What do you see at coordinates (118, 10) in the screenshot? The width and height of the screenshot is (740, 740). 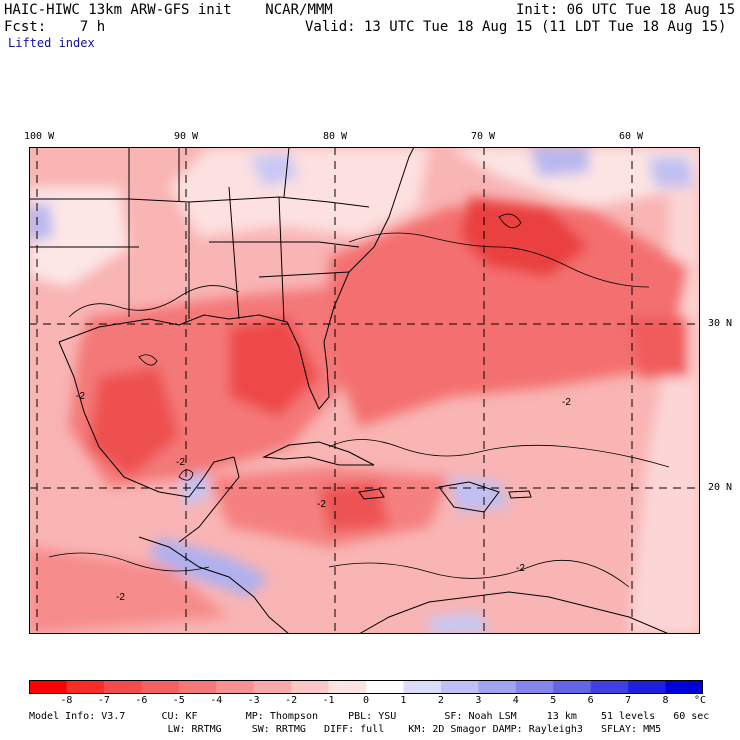 I see `title-text: HAIC-HIWC 13km ARW-GFS init` at bounding box center [118, 10].